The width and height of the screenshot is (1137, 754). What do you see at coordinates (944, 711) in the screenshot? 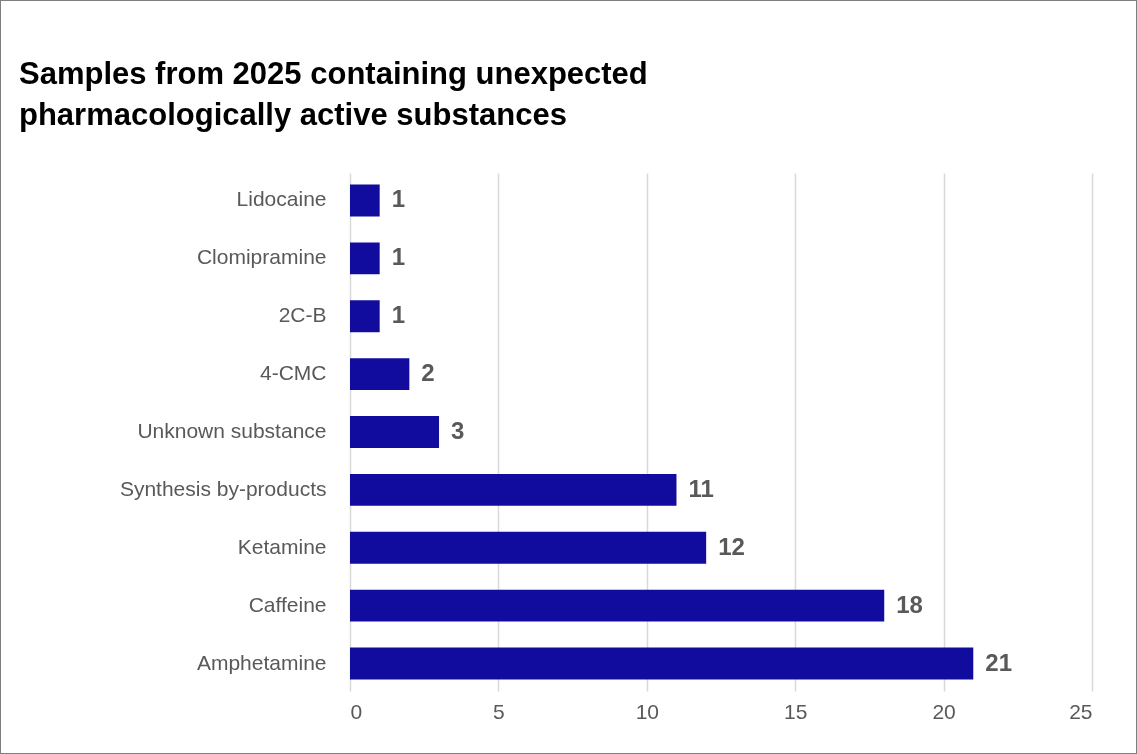
I see `x-tick-label: 20` at bounding box center [944, 711].